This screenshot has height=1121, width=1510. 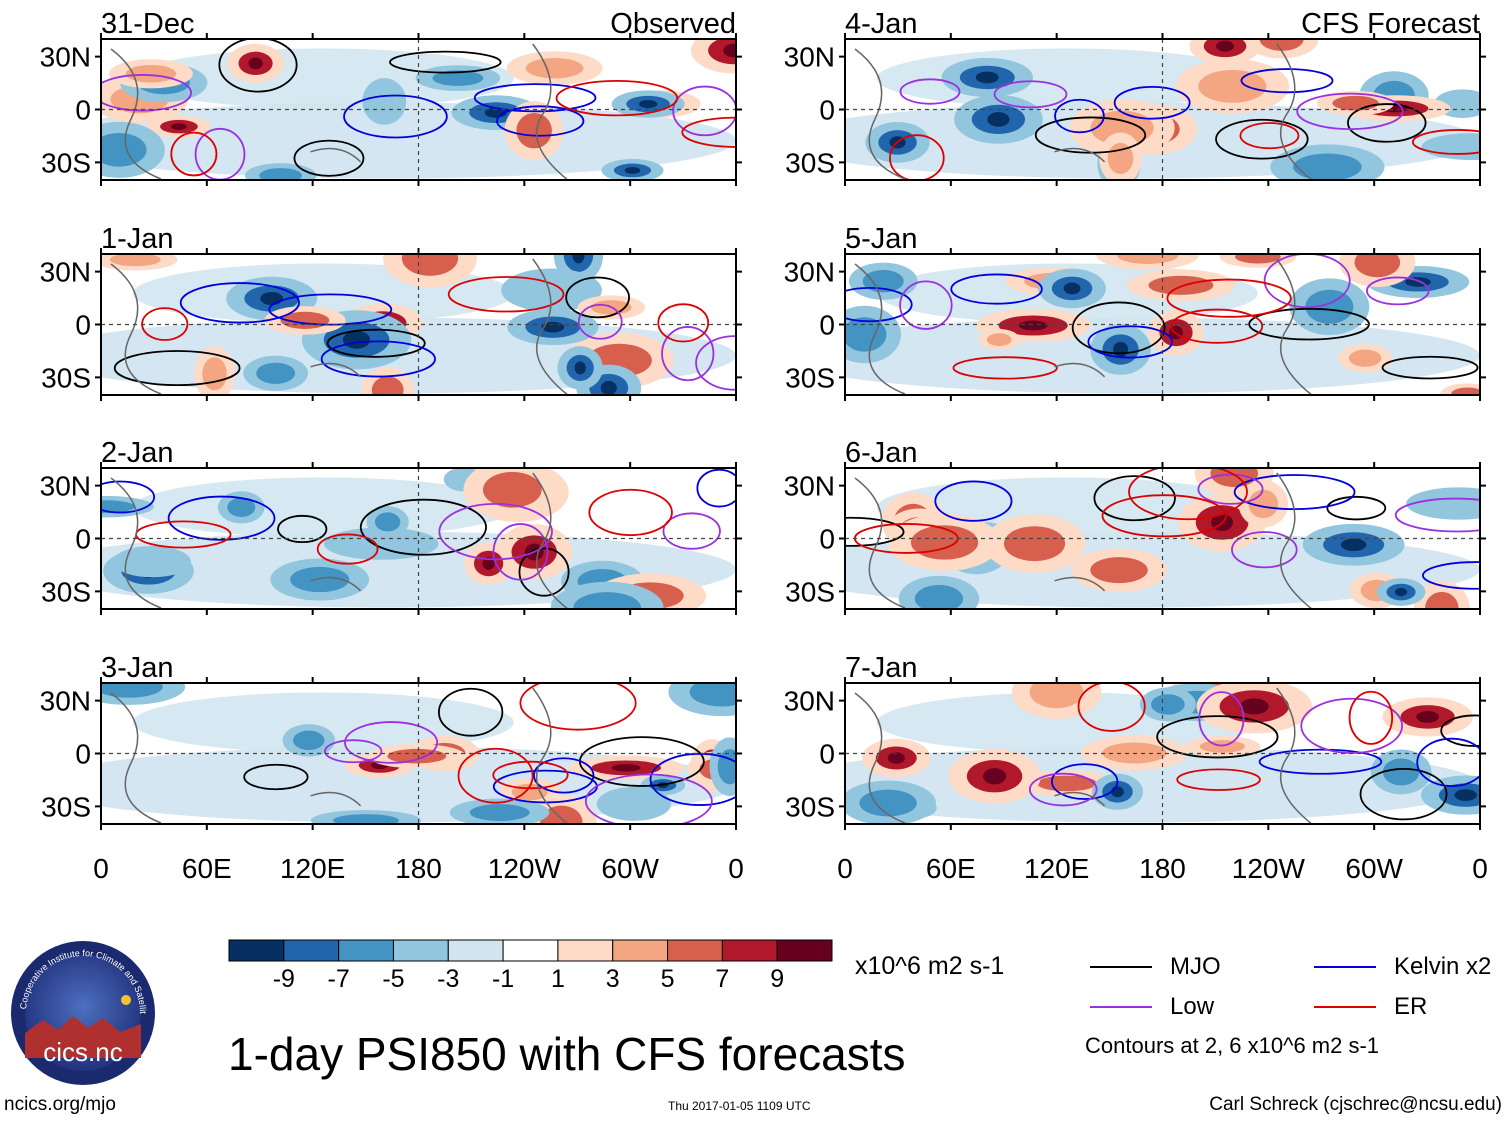 I want to click on panel-date: 2-Jan, so click(x=137, y=453).